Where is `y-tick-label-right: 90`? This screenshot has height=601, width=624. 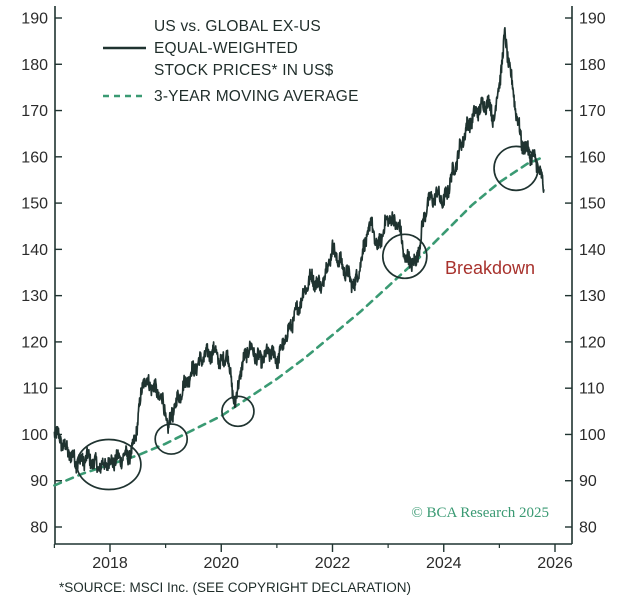 y-tick-label-right: 90 is located at coordinates (588, 481).